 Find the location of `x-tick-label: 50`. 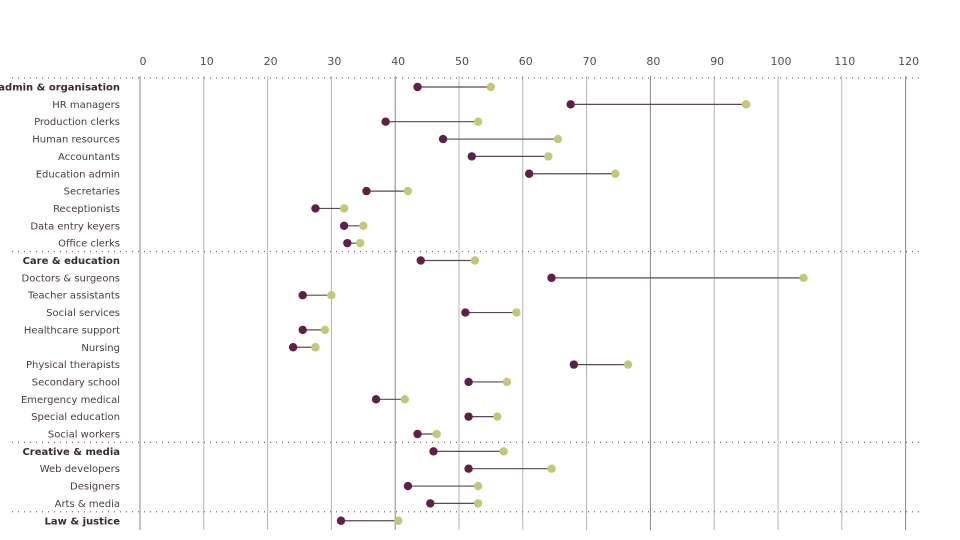

x-tick-label: 50 is located at coordinates (462, 61).